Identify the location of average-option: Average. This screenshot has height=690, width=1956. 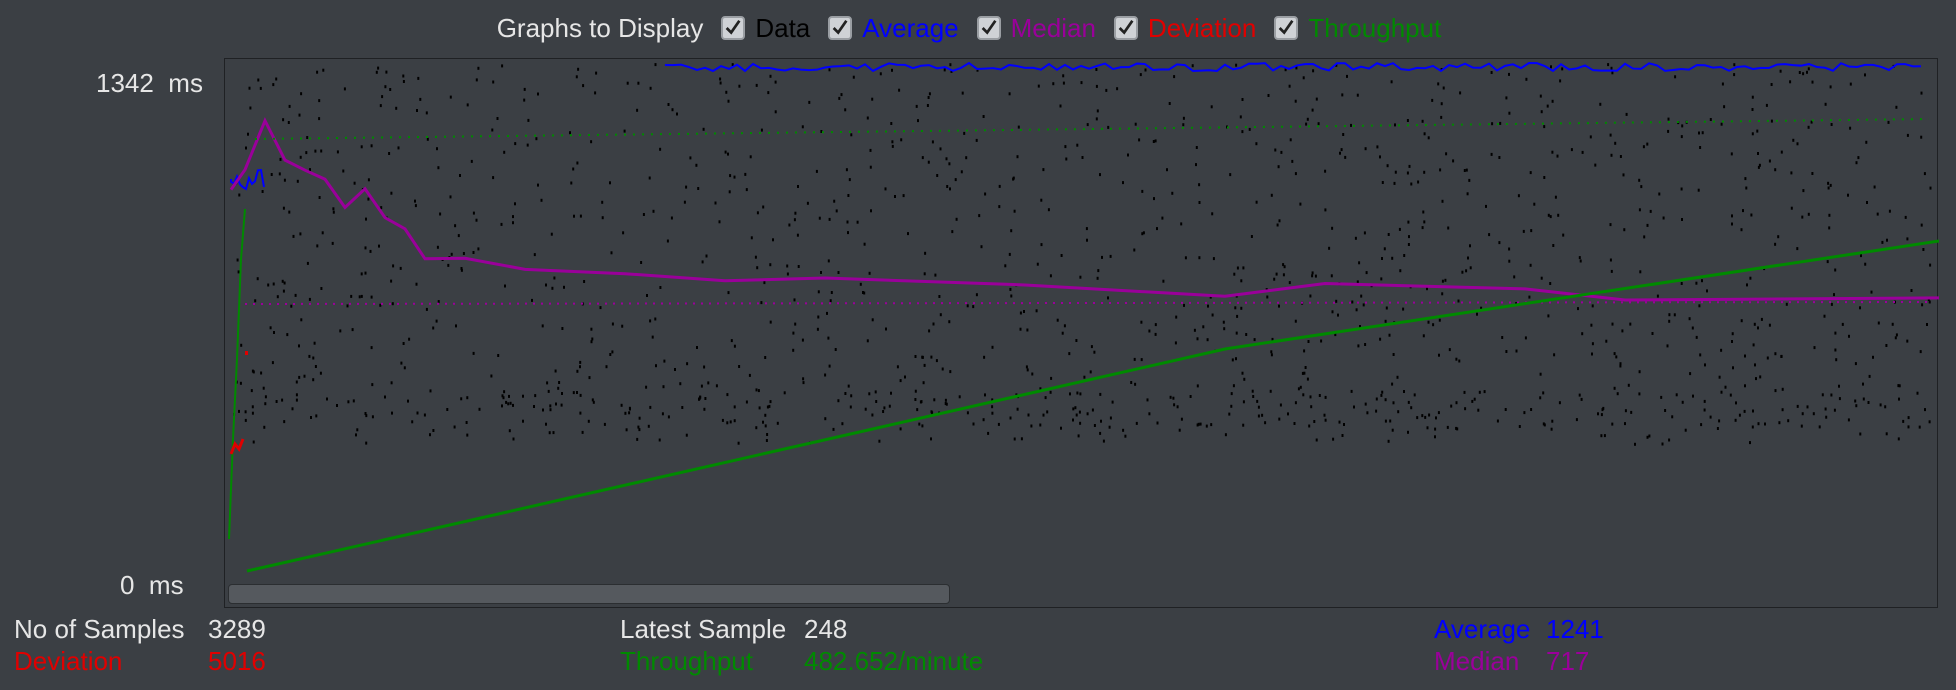
(893, 28).